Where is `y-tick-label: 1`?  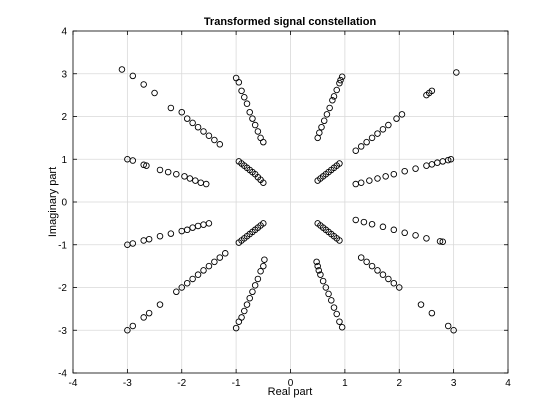
y-tick-label: 1 is located at coordinates (64, 160).